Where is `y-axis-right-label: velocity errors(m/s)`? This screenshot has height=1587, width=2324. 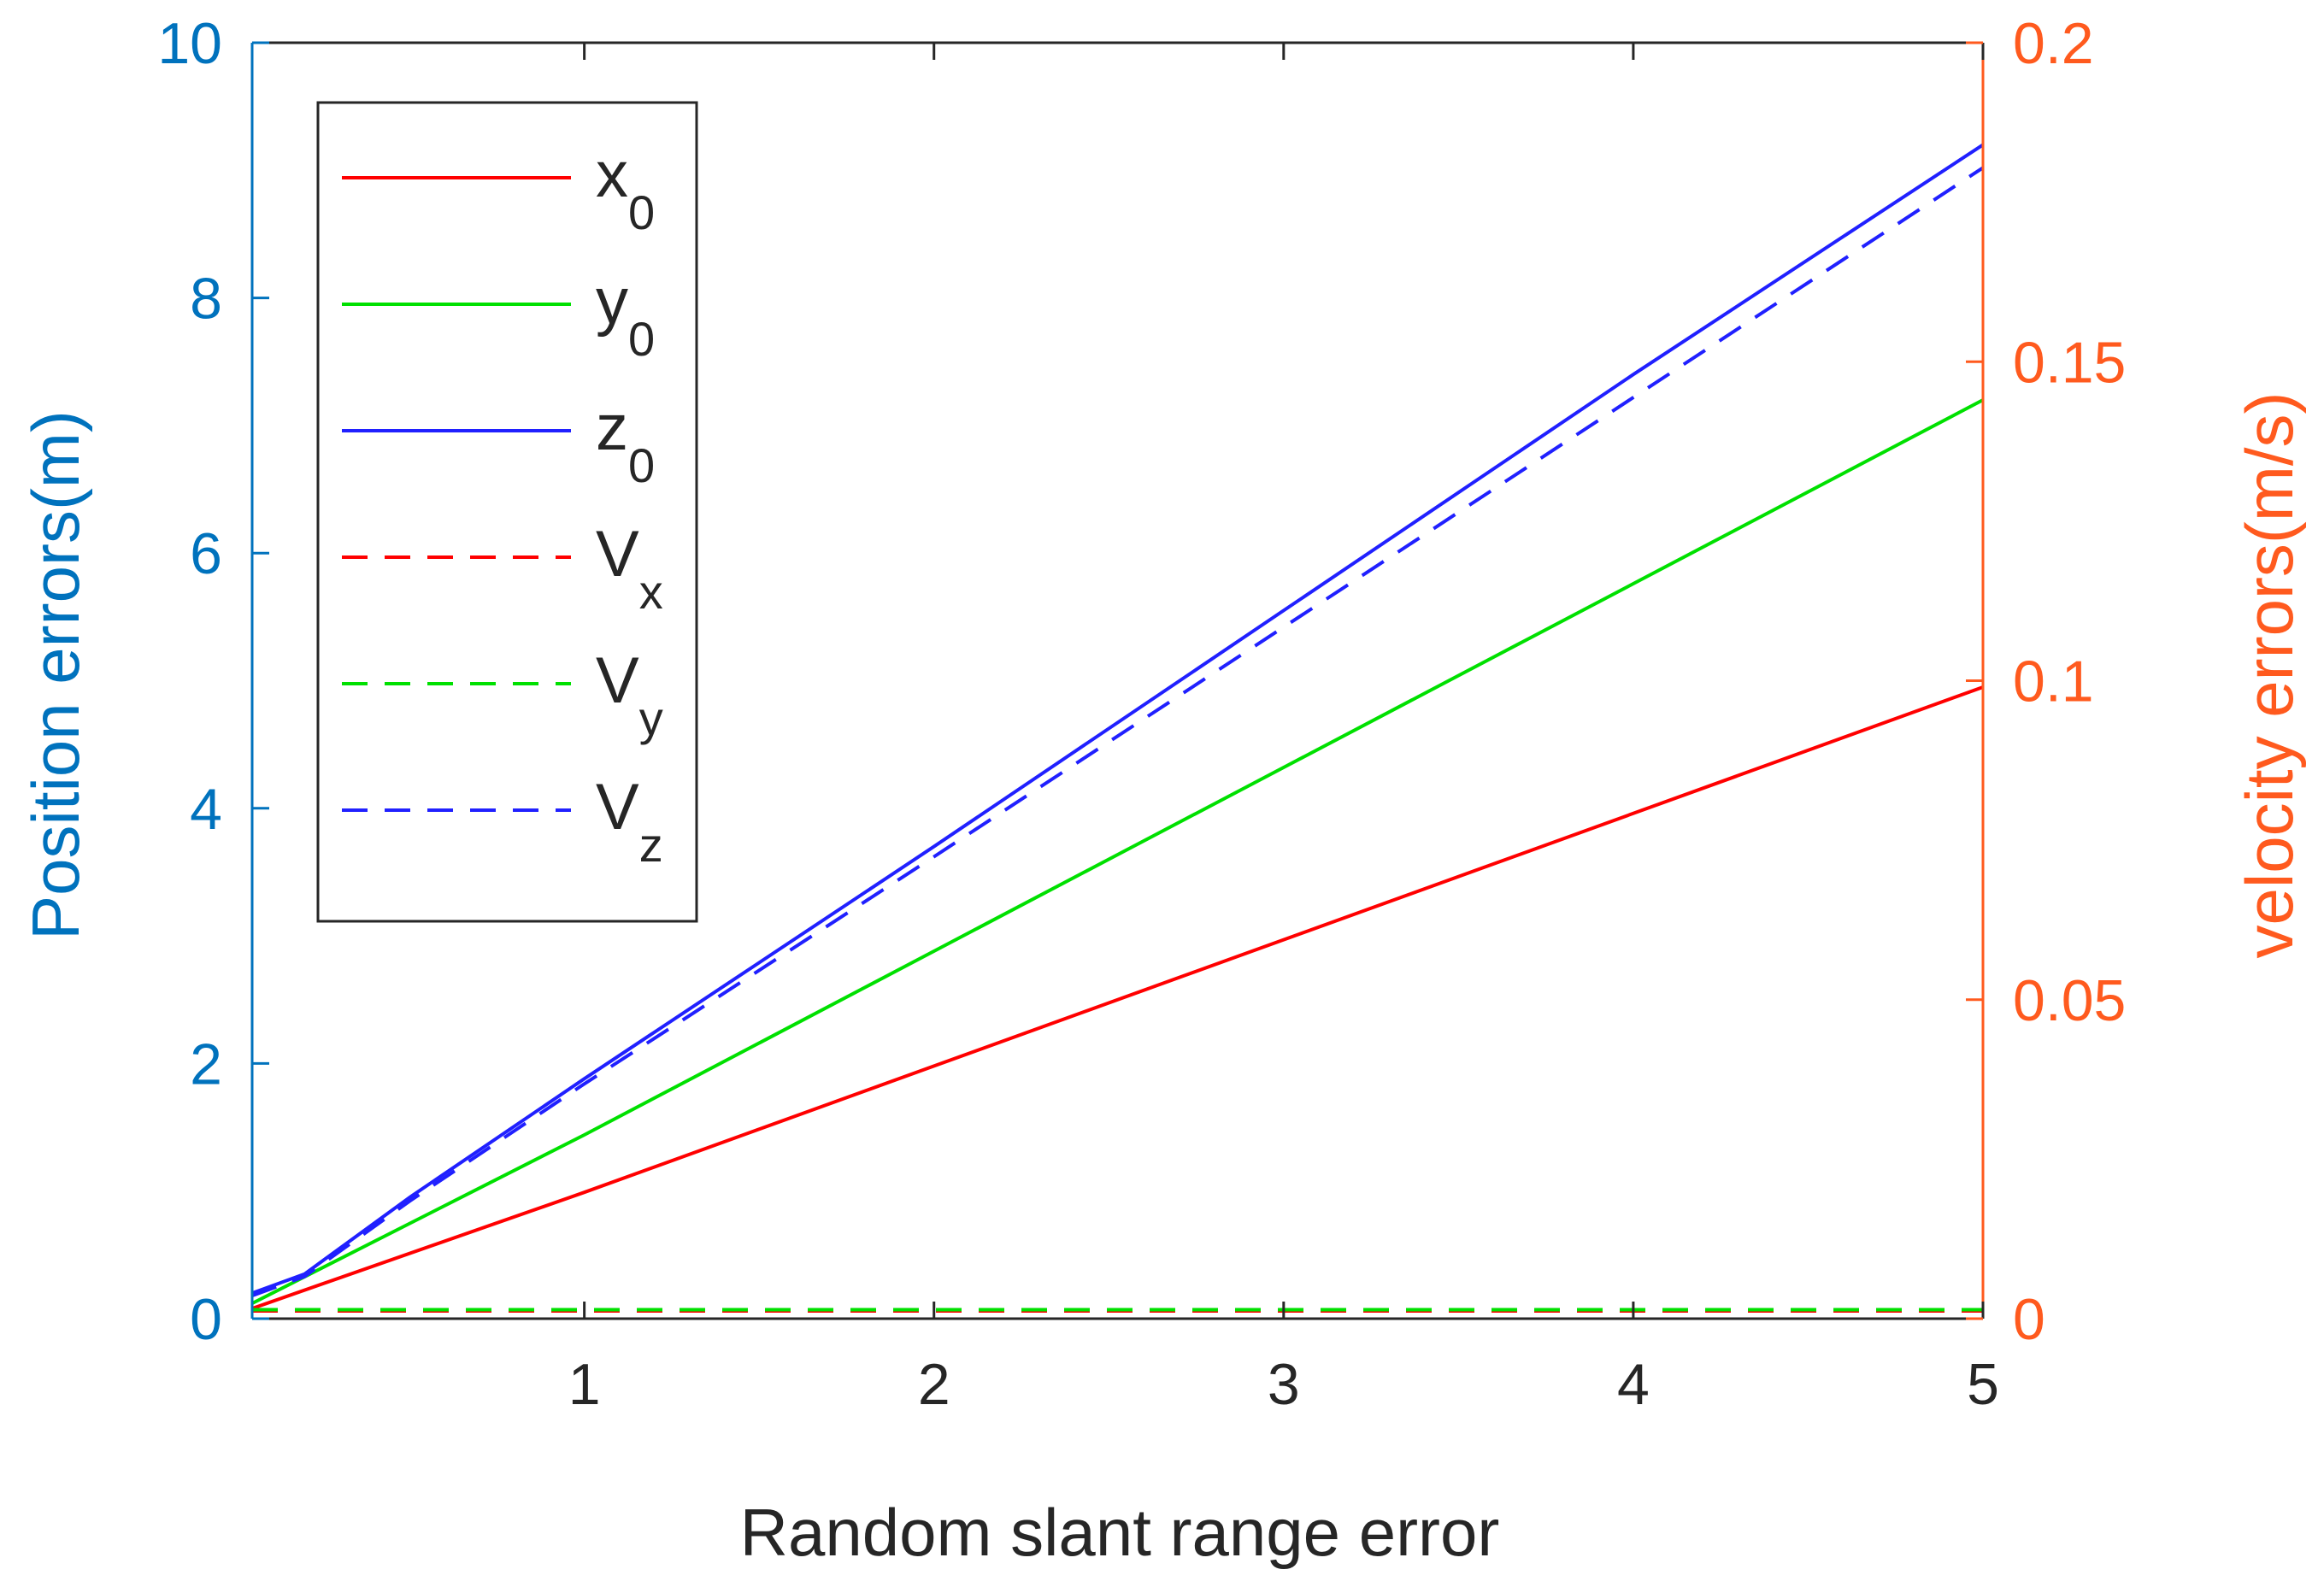 y-axis-right-label: velocity errors(m/s) is located at coordinates (2269, 674).